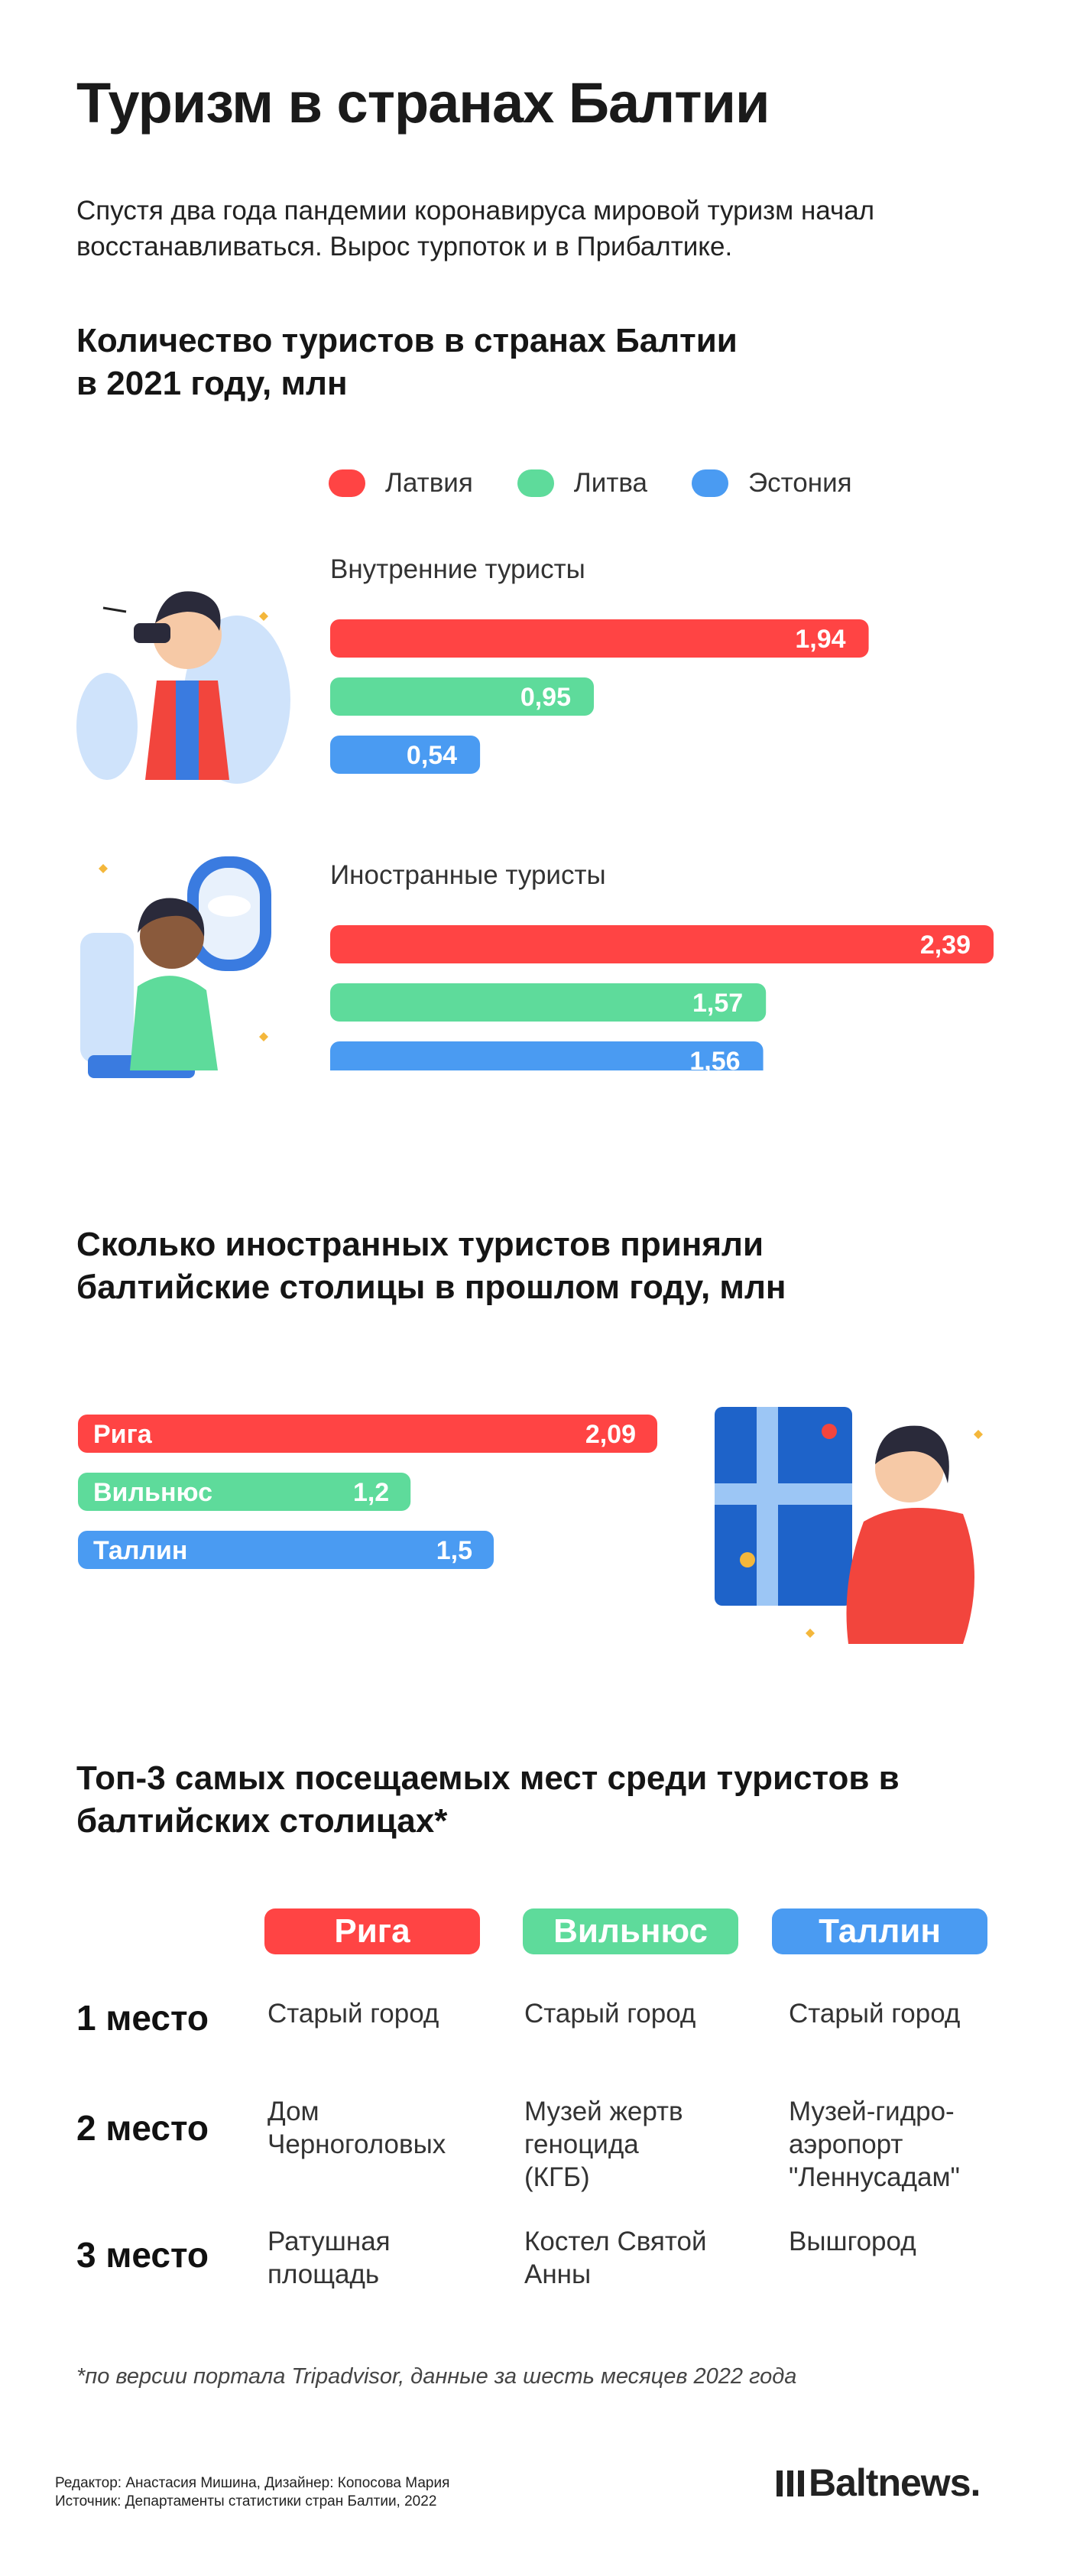  I want to click on bar-value-label: 1,94, so click(820, 640).